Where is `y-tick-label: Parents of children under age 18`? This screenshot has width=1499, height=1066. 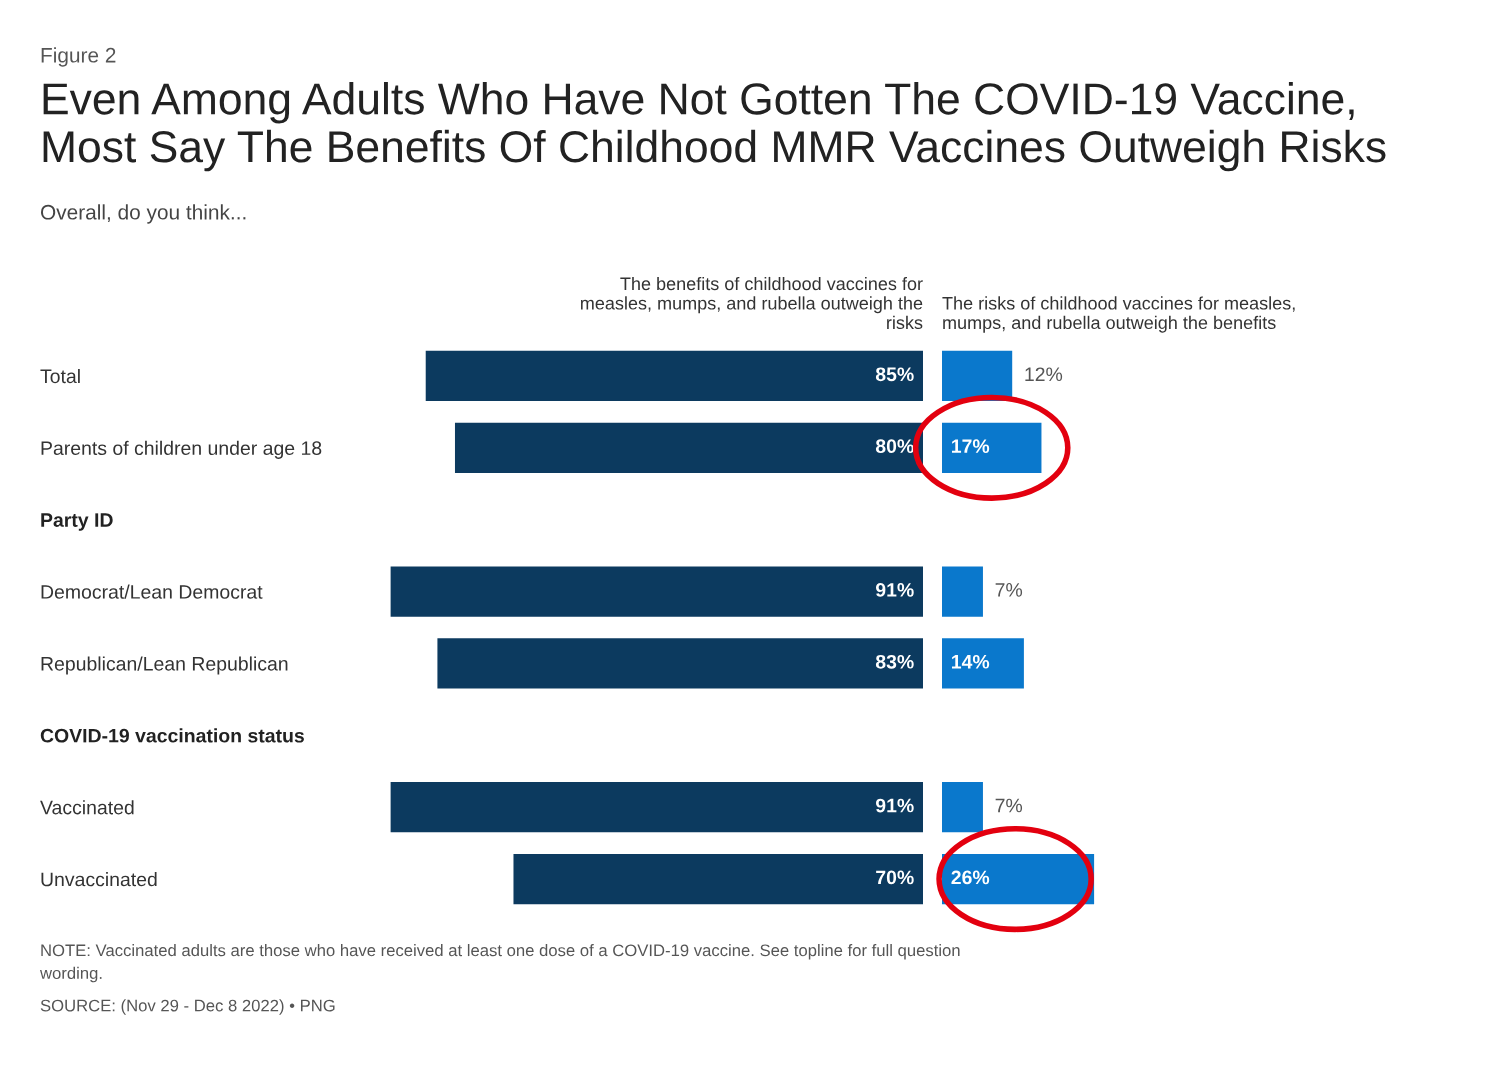 y-tick-label: Parents of children under age 18 is located at coordinates (181, 449).